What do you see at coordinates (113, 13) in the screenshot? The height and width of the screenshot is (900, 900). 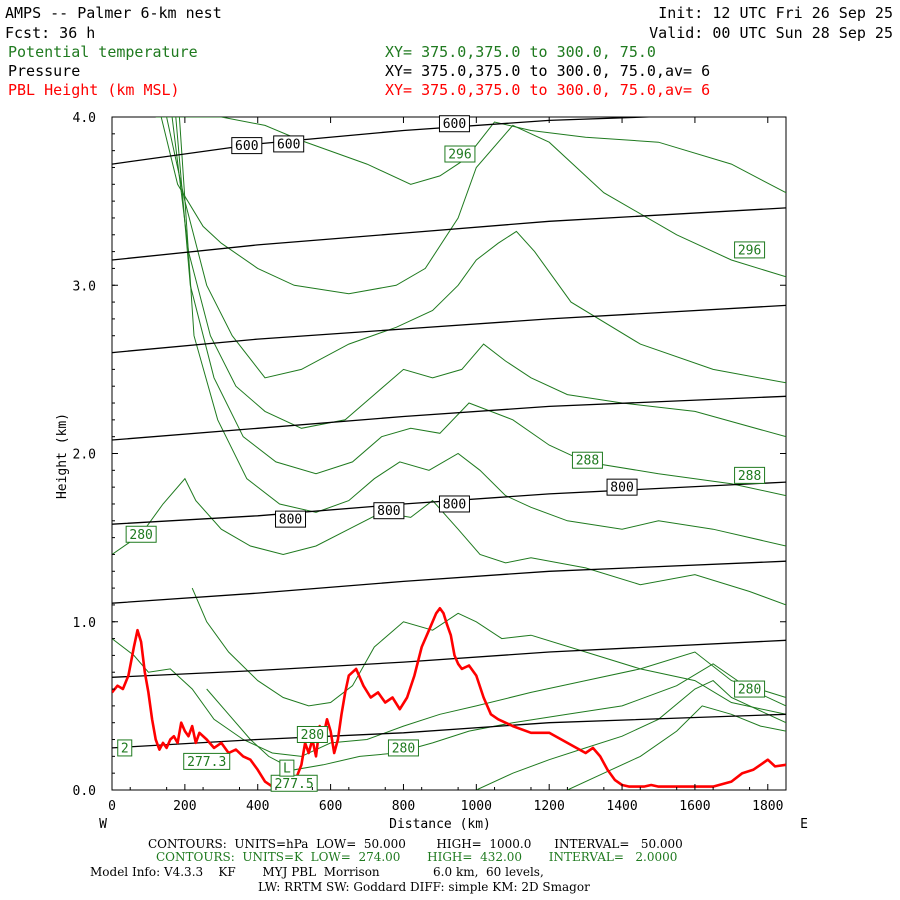 I see `figure-title: AMPS -- Palmer 6-km nest` at bounding box center [113, 13].